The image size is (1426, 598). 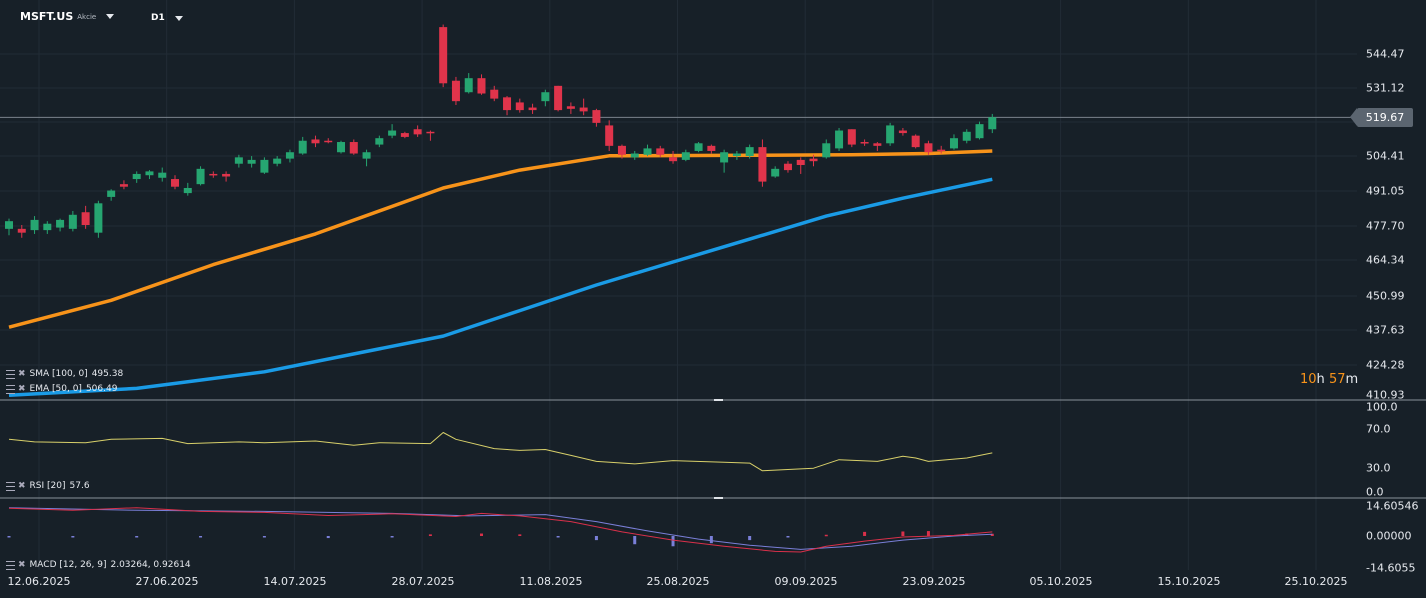 What do you see at coordinates (1385, 330) in the screenshot?
I see `price-tick: 437.63` at bounding box center [1385, 330].